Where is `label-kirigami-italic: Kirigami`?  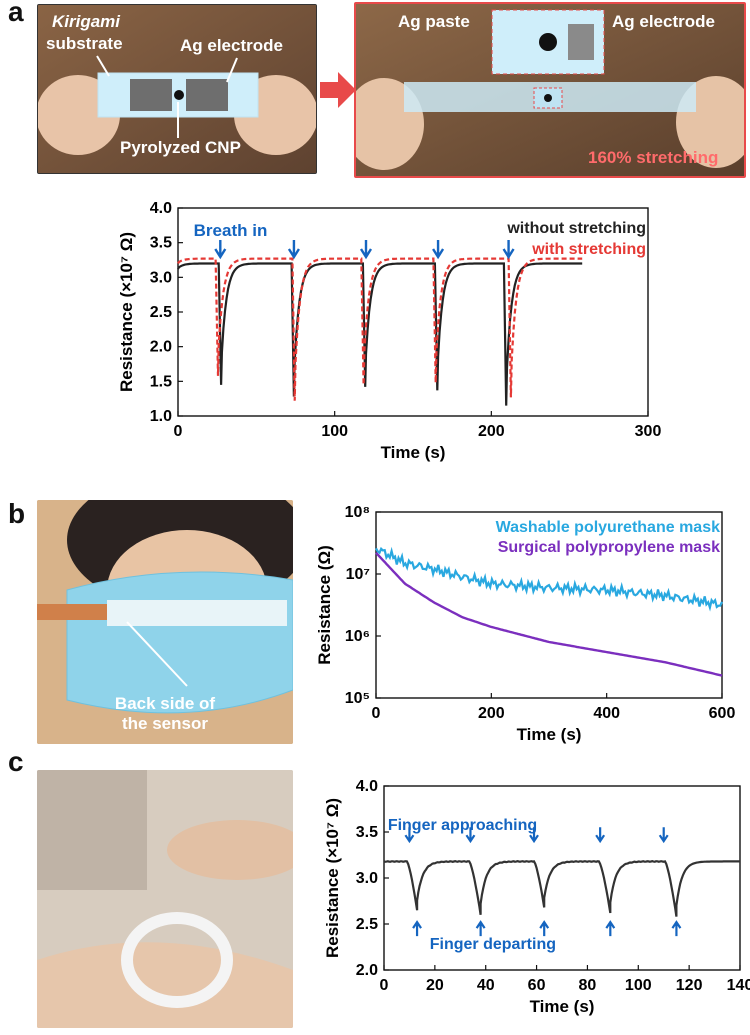
label-kirigami-italic: Kirigami is located at coordinates (86, 21).